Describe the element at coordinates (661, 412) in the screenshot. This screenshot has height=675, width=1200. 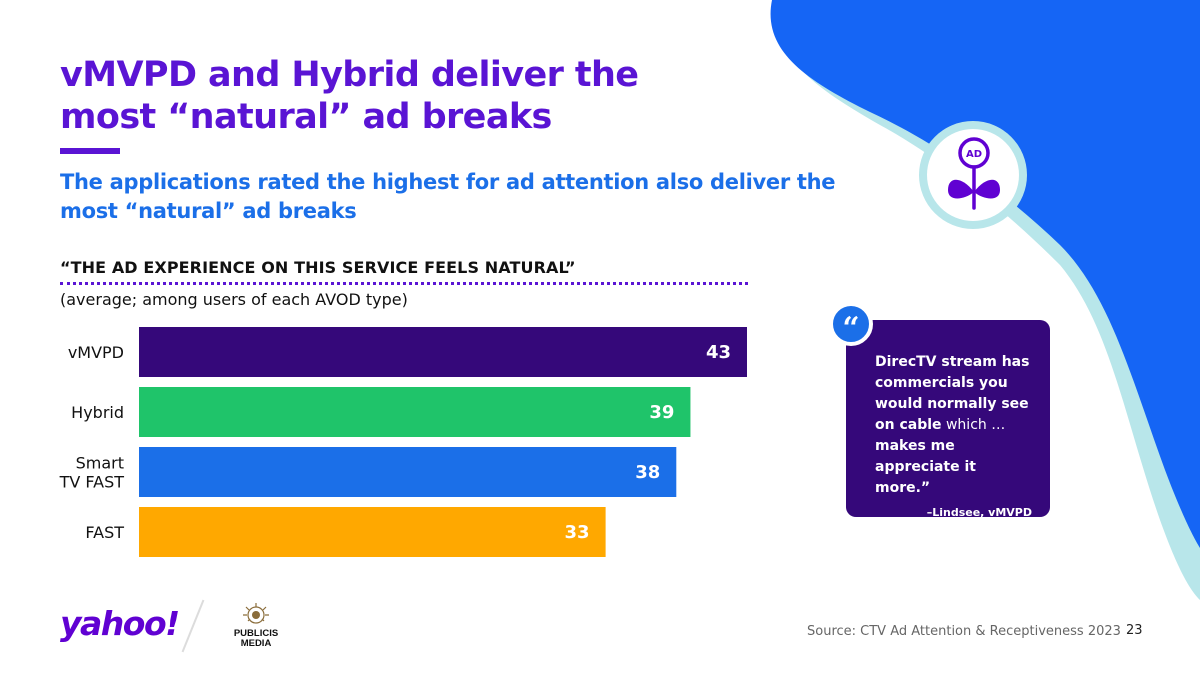
I see `bar-value-label: 39` at that location.